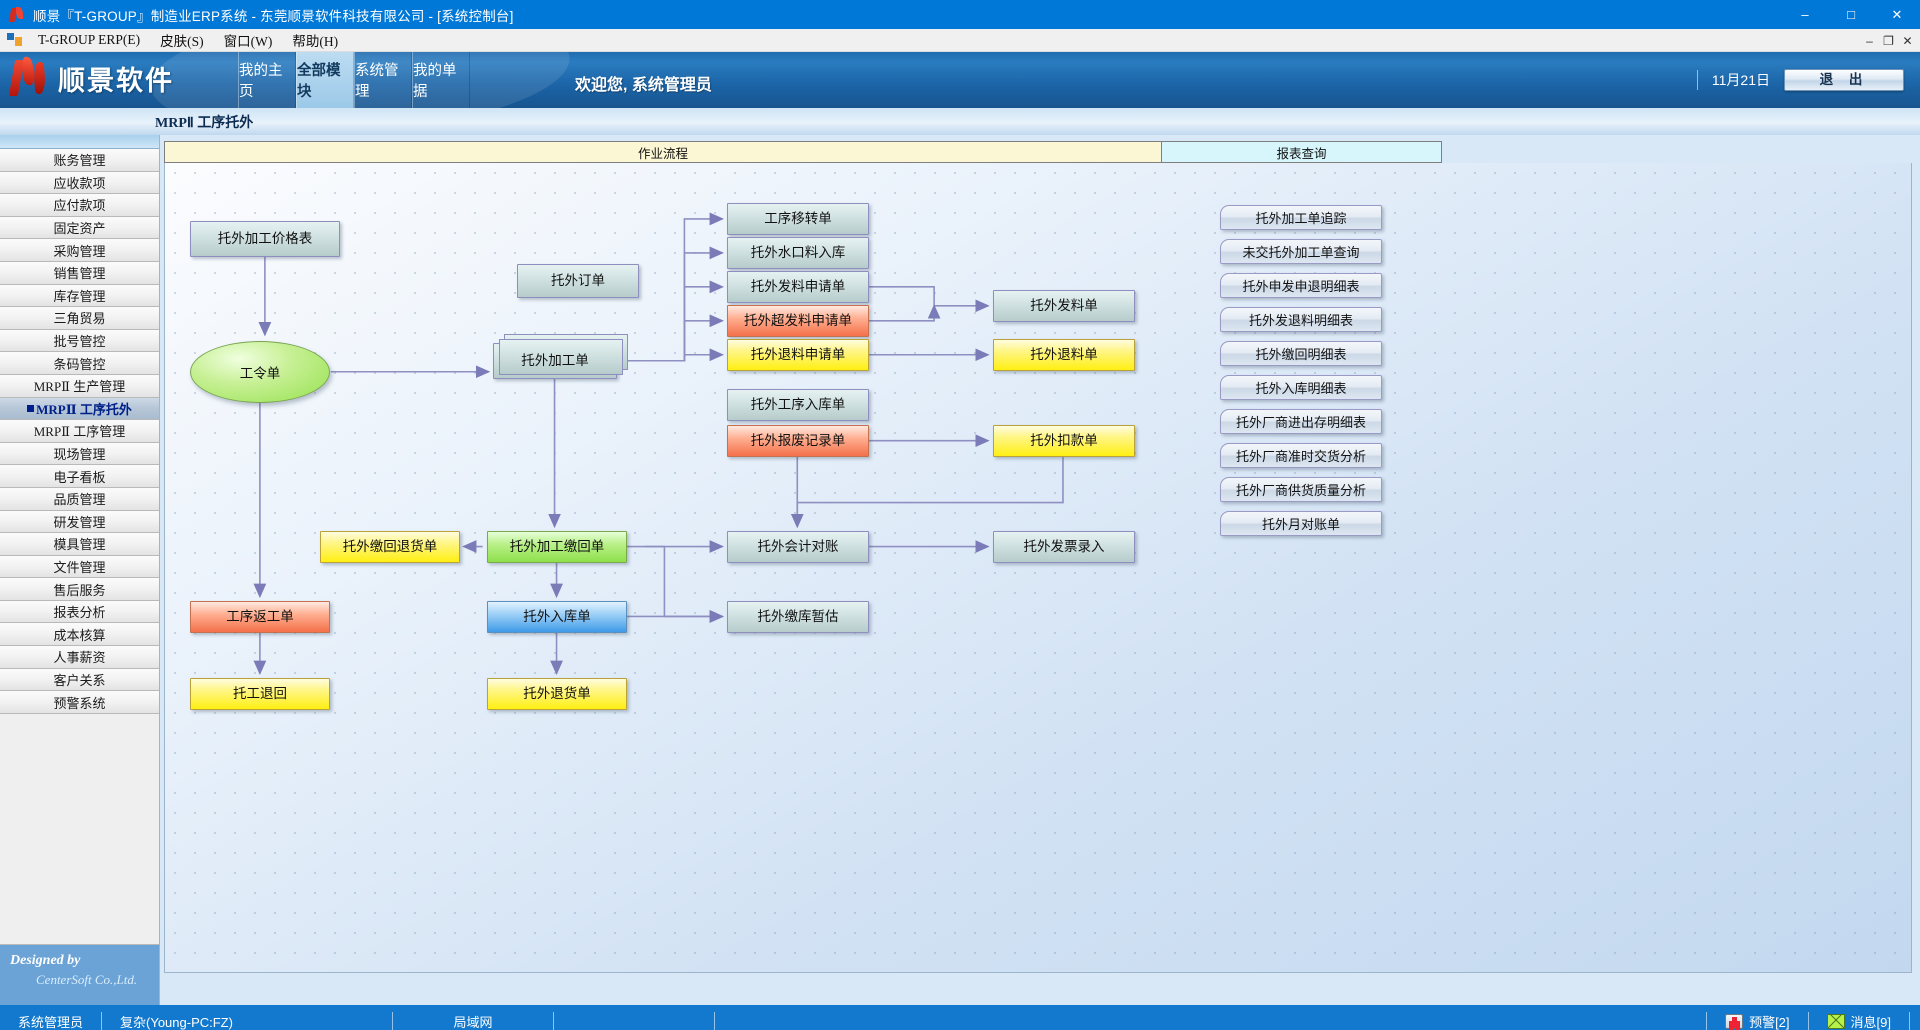  Describe the element at coordinates (79, 612) in the screenshot. I see `sidebar-item-20: 报表分析` at that location.